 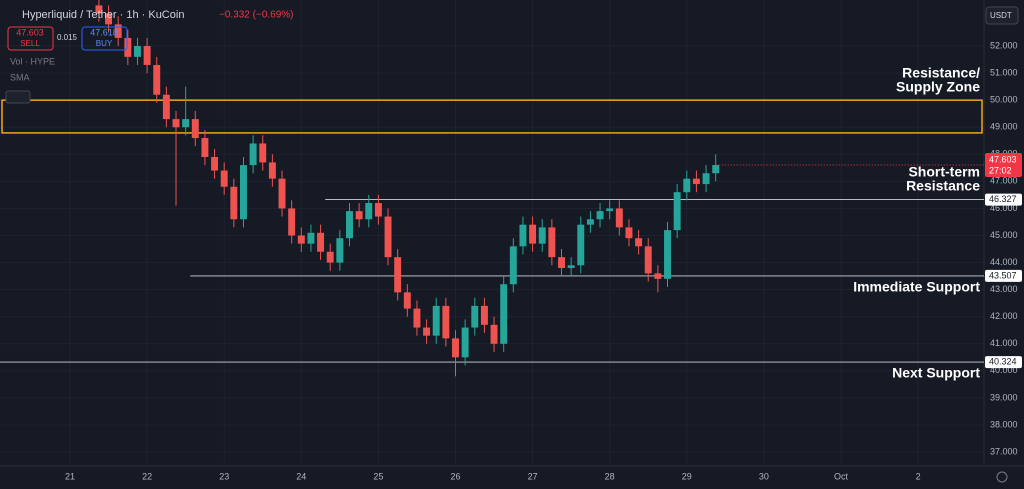 What do you see at coordinates (32, 61) in the screenshot?
I see `volume-indicator: Vol · HYPE` at bounding box center [32, 61].